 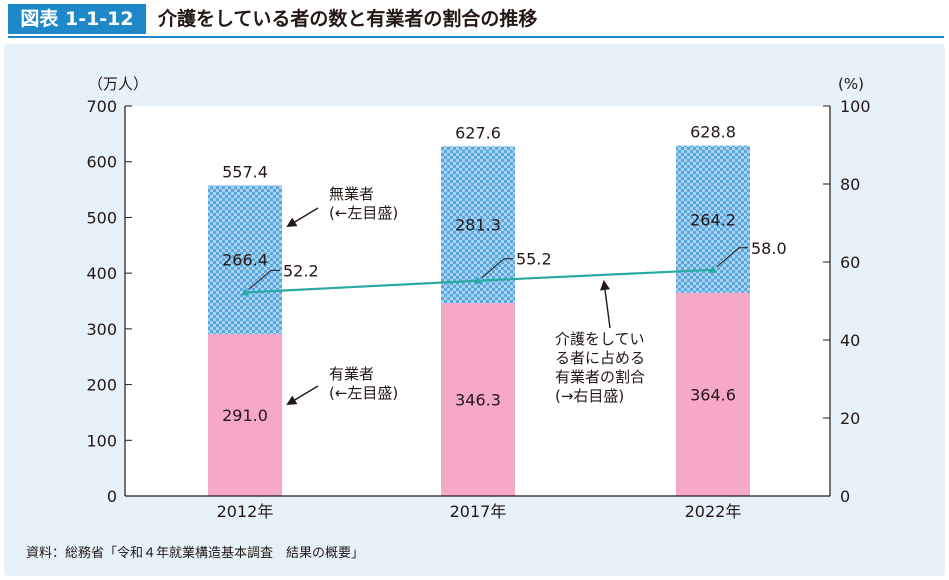 I want to click on right-axis-tick-label: 100, so click(x=855, y=106).